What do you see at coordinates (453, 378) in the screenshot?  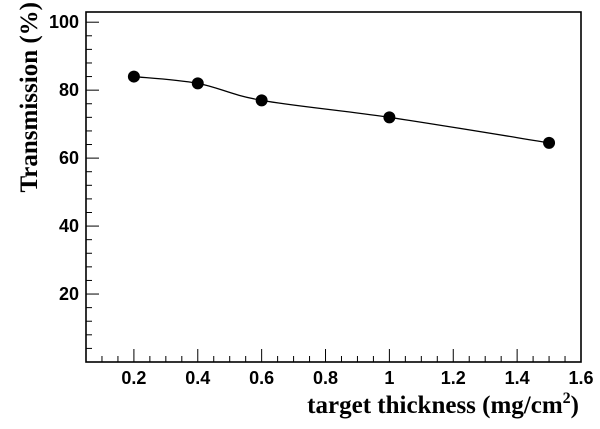 I see `x-tick-label: 1.2` at bounding box center [453, 378].